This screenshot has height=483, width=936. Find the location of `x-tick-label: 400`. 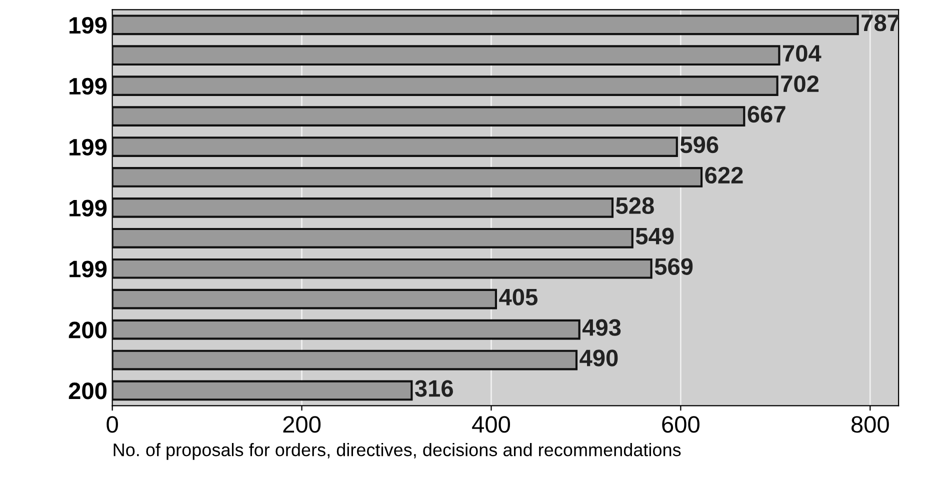

x-tick-label: 400 is located at coordinates (491, 424).